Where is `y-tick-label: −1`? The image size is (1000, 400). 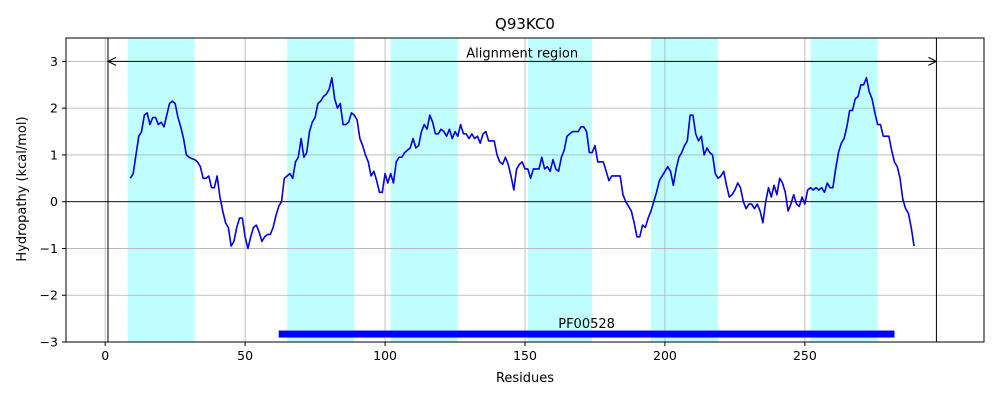
y-tick-label: −1 is located at coordinates (49, 248).